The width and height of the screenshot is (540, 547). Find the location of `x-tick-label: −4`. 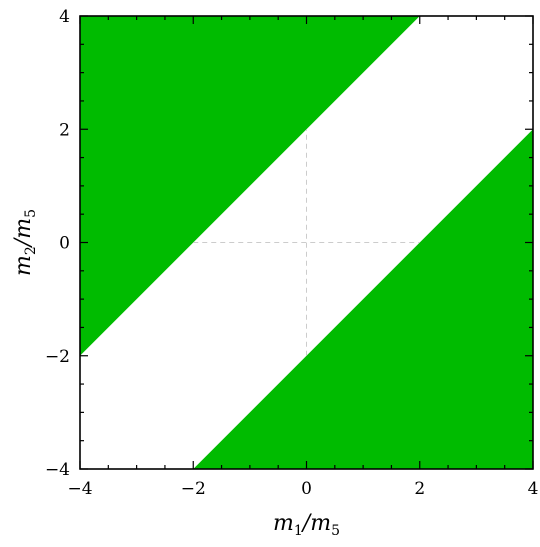

x-tick-label: −4 is located at coordinates (79, 489).